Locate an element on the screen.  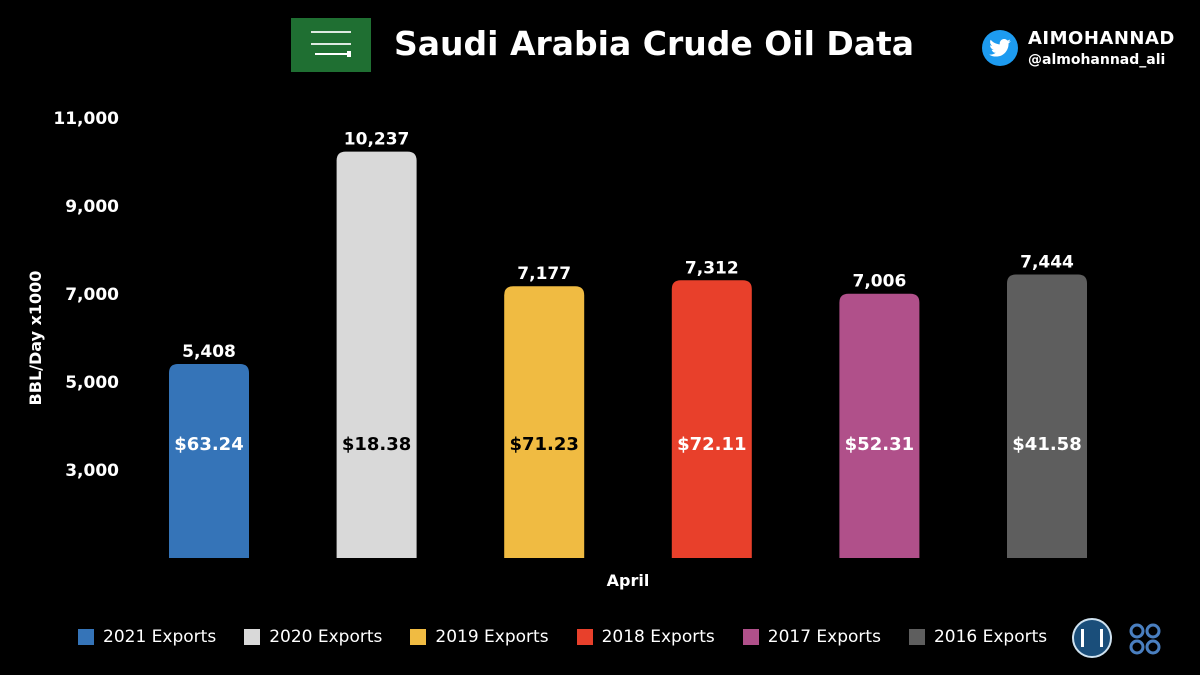
legend-item: 2021 Exports is located at coordinates (147, 637).